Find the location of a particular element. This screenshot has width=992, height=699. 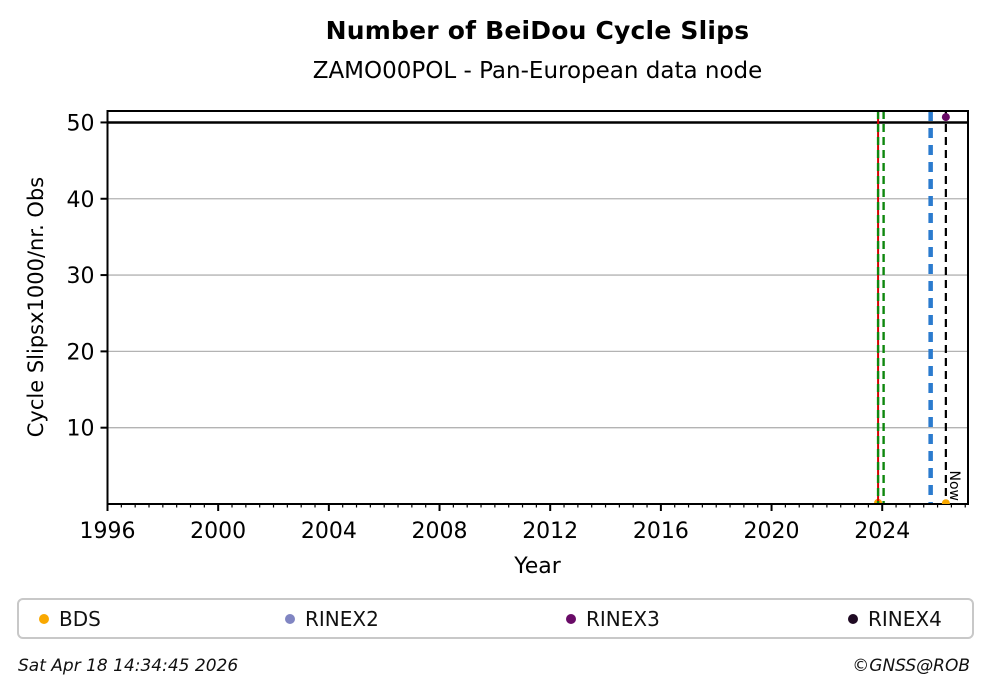

legend-item-rinex3: RINEX3 is located at coordinates (613, 618).